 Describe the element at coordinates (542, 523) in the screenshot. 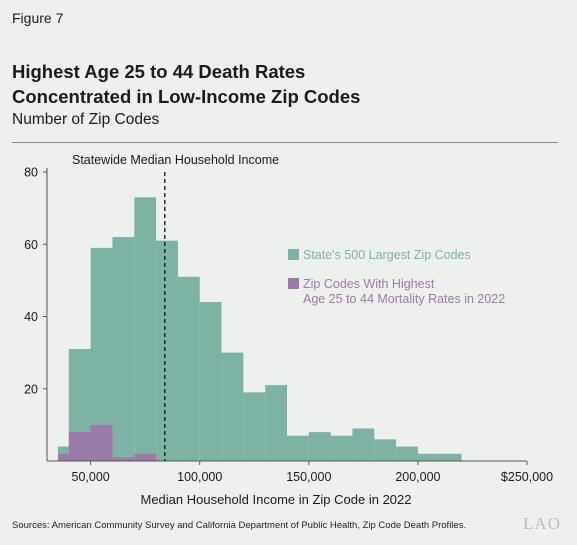

I see `lao-logo: LAO` at that location.